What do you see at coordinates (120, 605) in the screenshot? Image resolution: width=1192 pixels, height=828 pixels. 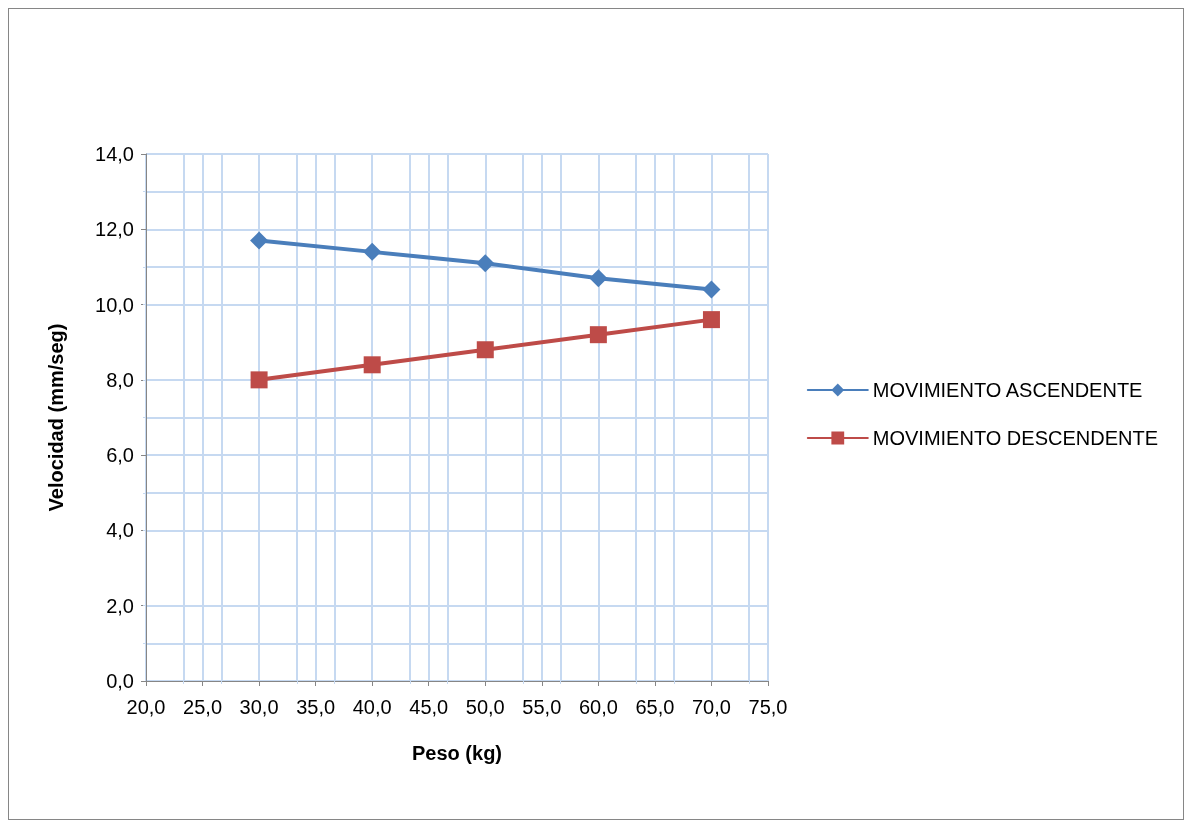 I see `y-tick-label: 2,0` at bounding box center [120, 605].